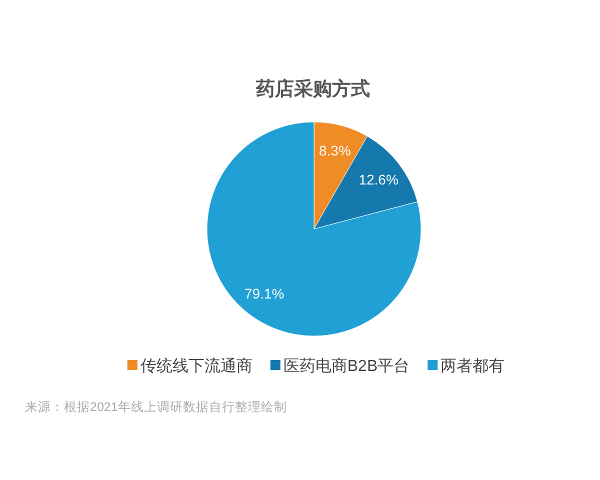 The height and width of the screenshot is (480, 600). I want to click on legend-label: 传统线下流通商, so click(196, 366).